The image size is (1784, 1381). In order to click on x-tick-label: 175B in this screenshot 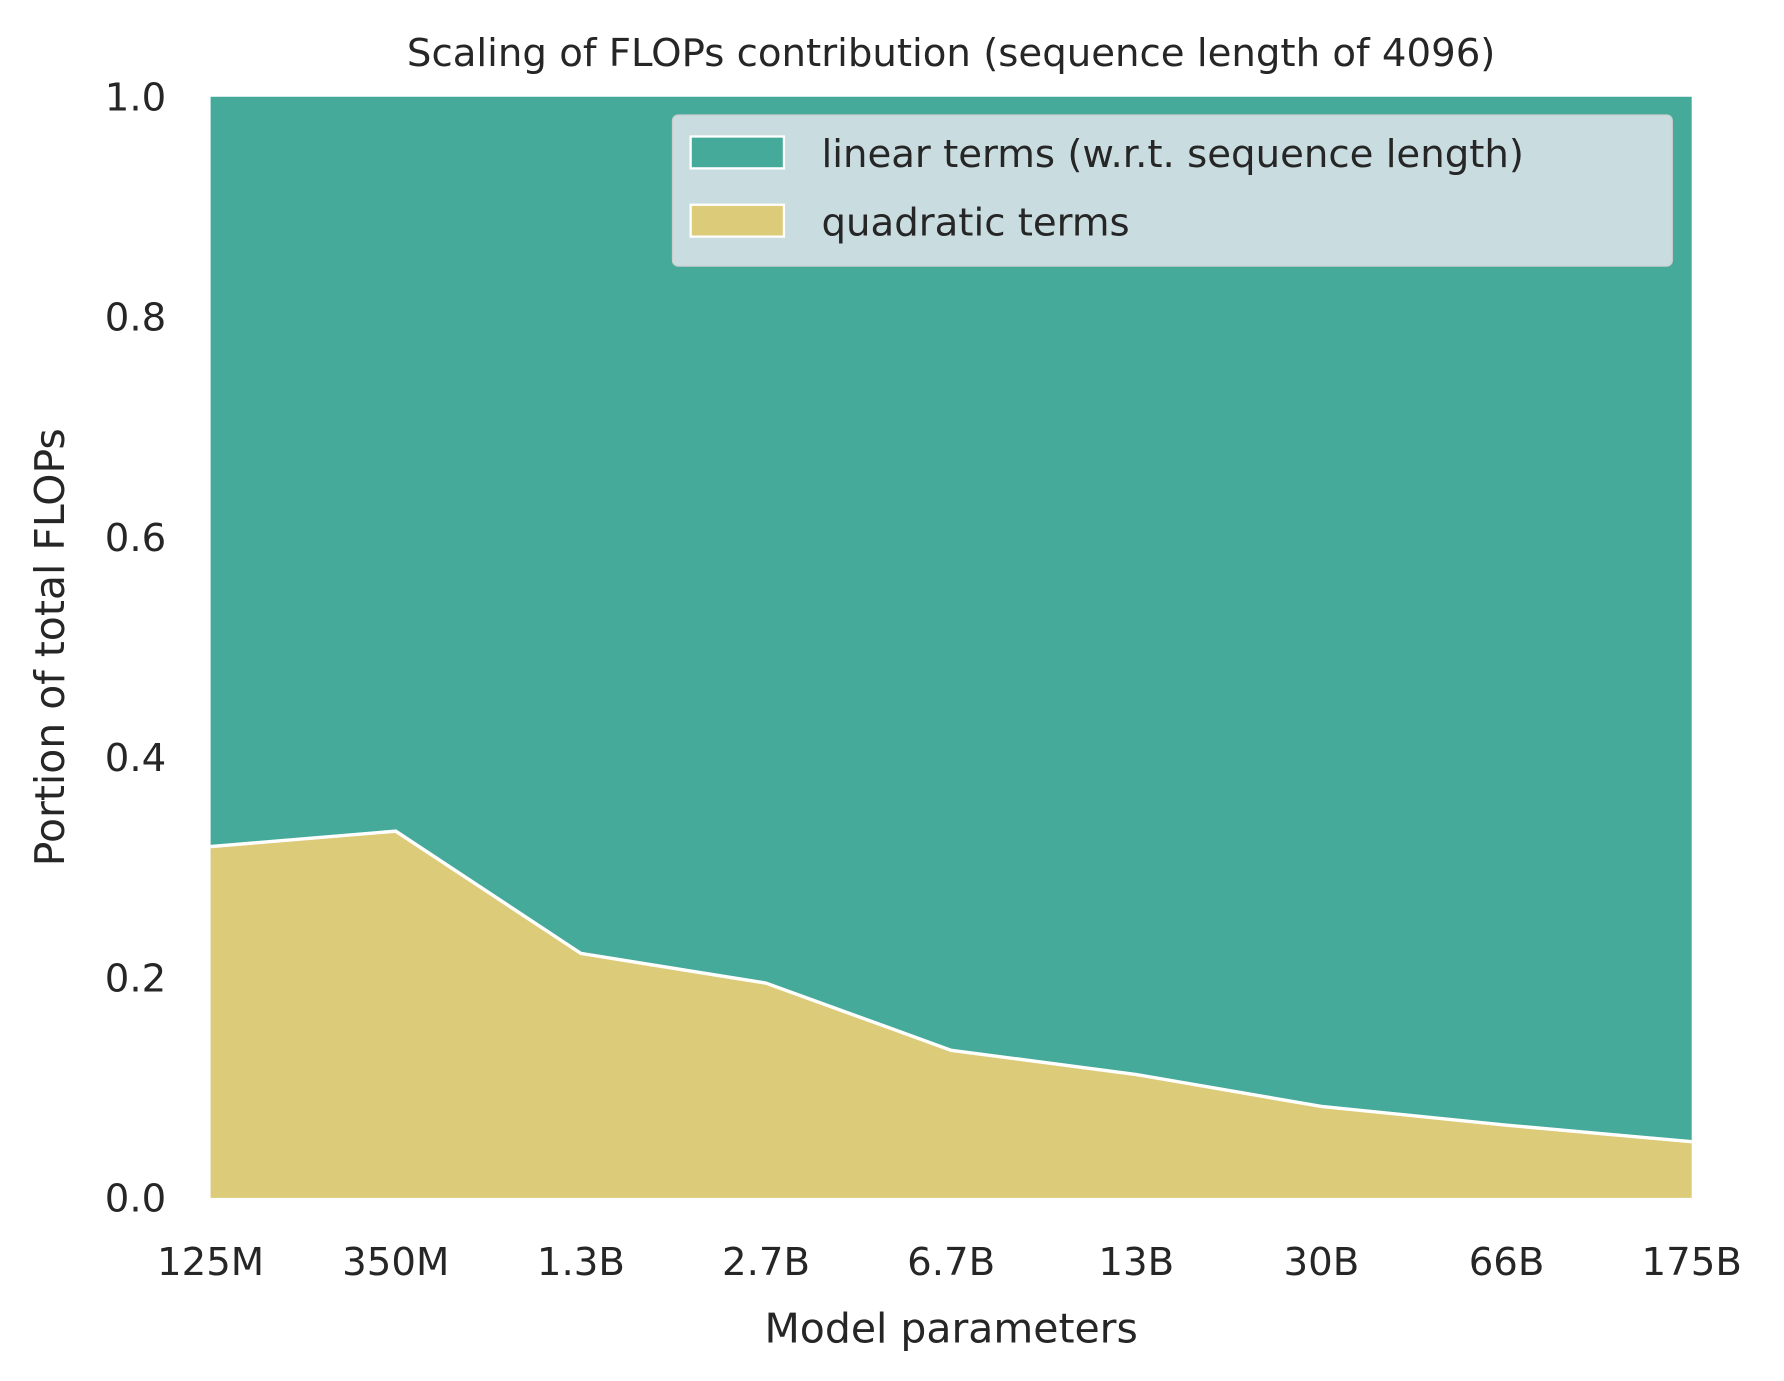, I will do `click(1692, 1262)`.